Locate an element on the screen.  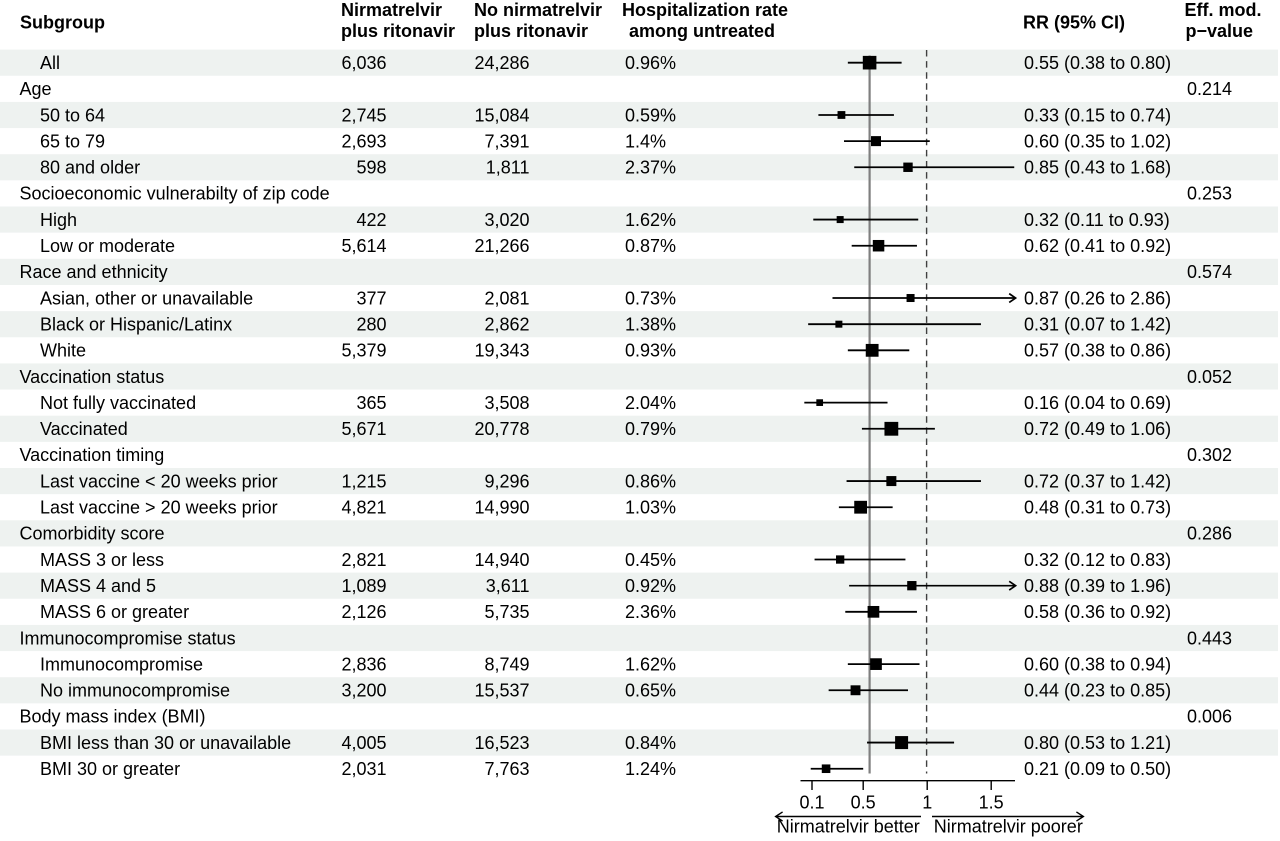
svg-text: p−value is located at coordinates (1220, 31).